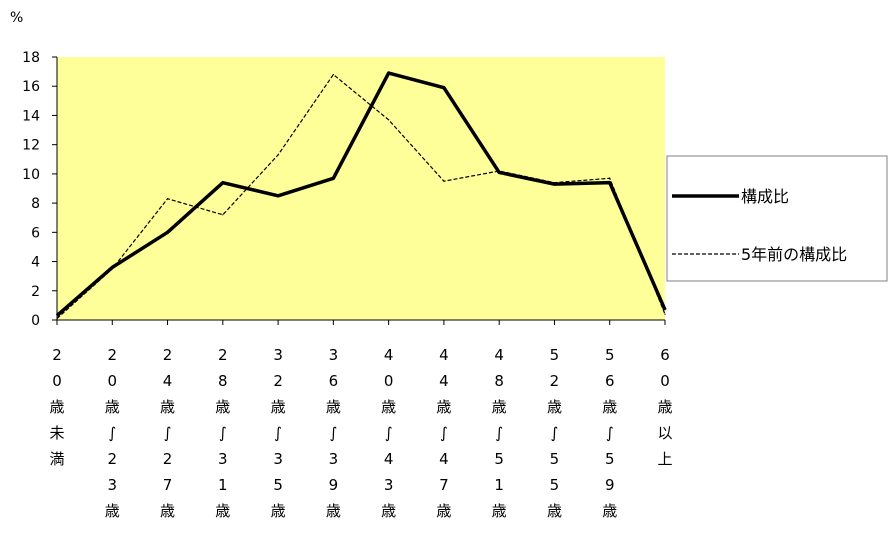 This screenshot has height=541, width=896. I want to click on y-tick-label: 12, so click(31, 146).